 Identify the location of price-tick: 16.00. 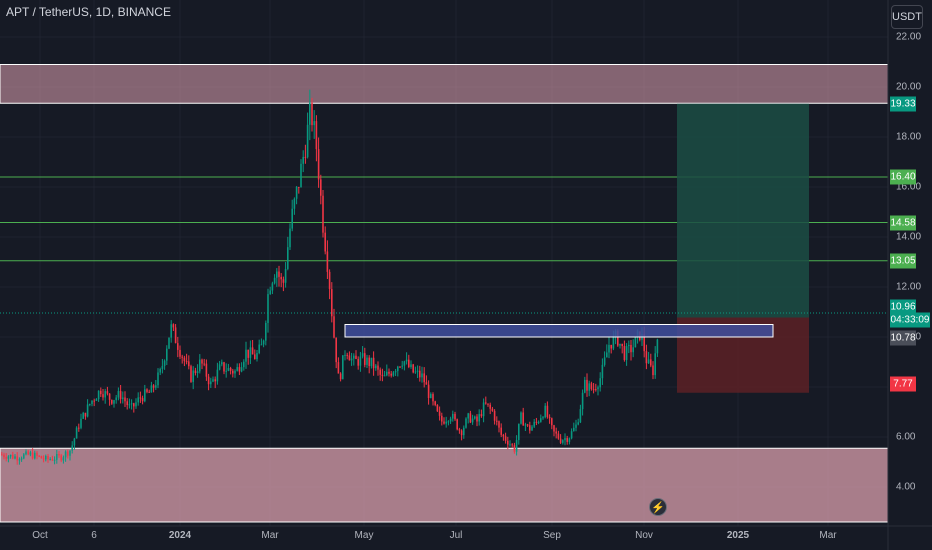
(909, 187).